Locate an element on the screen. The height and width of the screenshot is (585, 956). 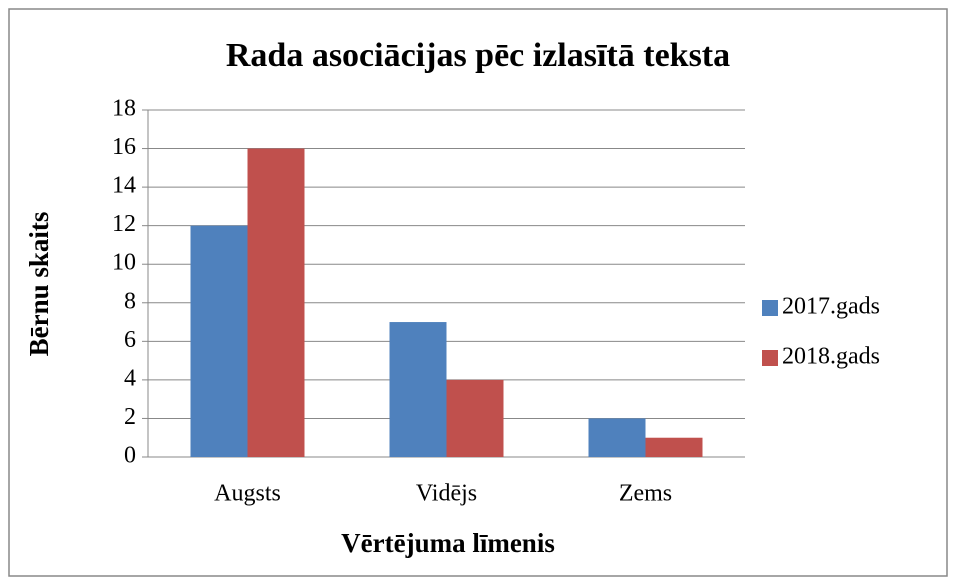
y-tick-label: 14 is located at coordinates (124, 186).